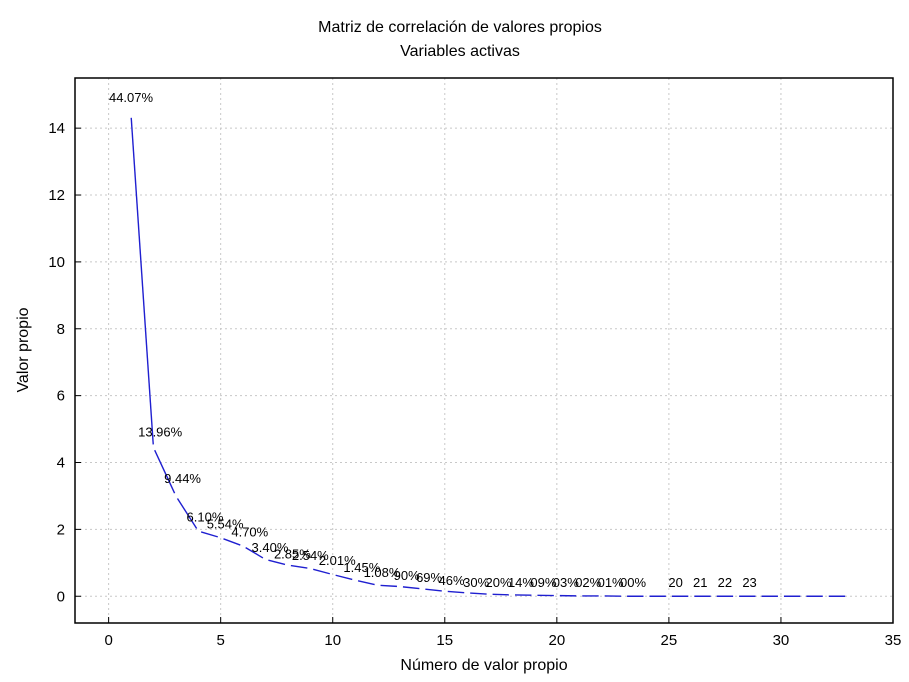 The image size is (909, 682). What do you see at coordinates (332, 640) in the screenshot?
I see `x-tick-label: 10` at bounding box center [332, 640].